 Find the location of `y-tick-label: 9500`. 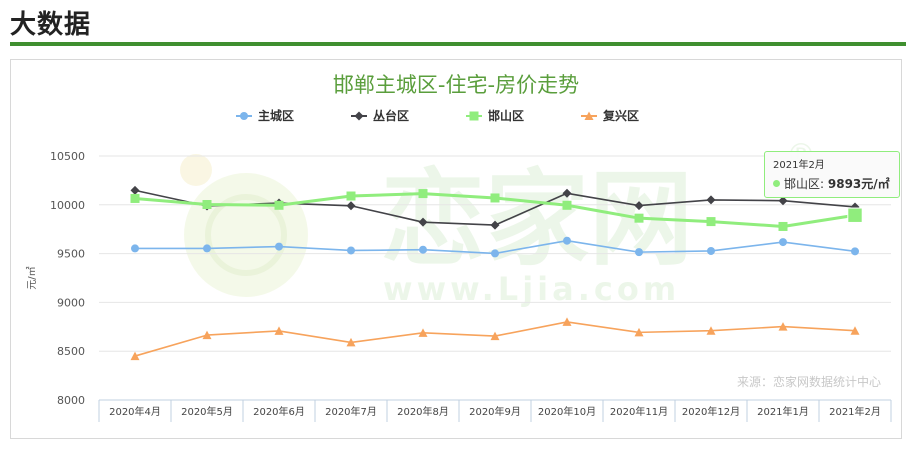

y-tick-label: 9500 is located at coordinates (71, 254).